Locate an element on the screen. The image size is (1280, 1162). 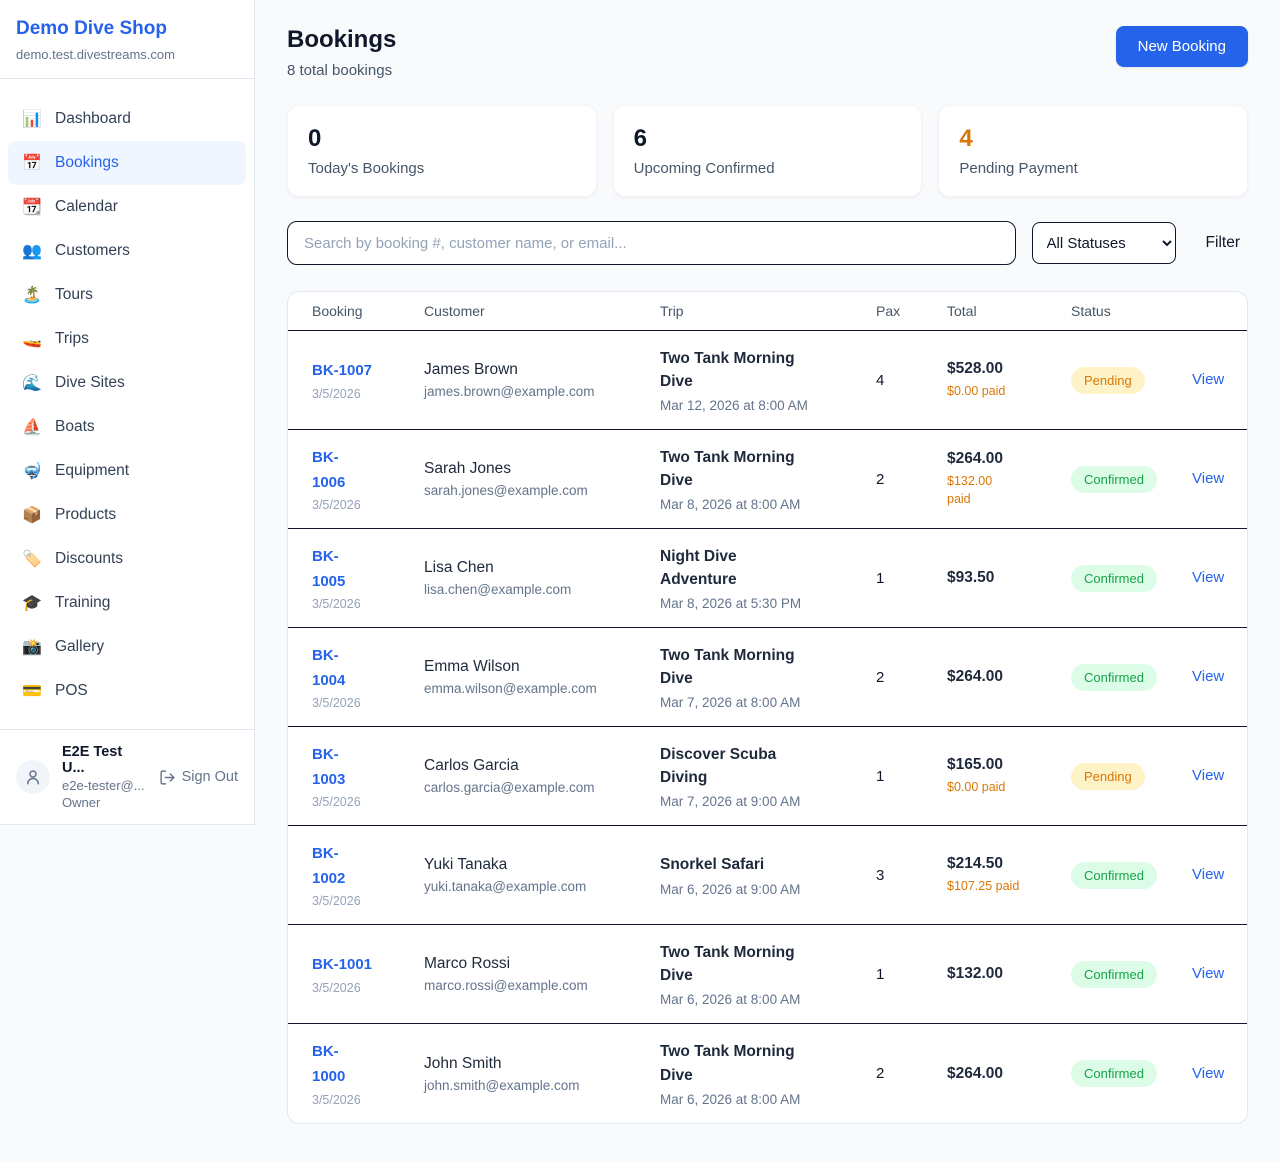
sidebar-item-dashboard: 📊 Dashboard is located at coordinates (127, 119).